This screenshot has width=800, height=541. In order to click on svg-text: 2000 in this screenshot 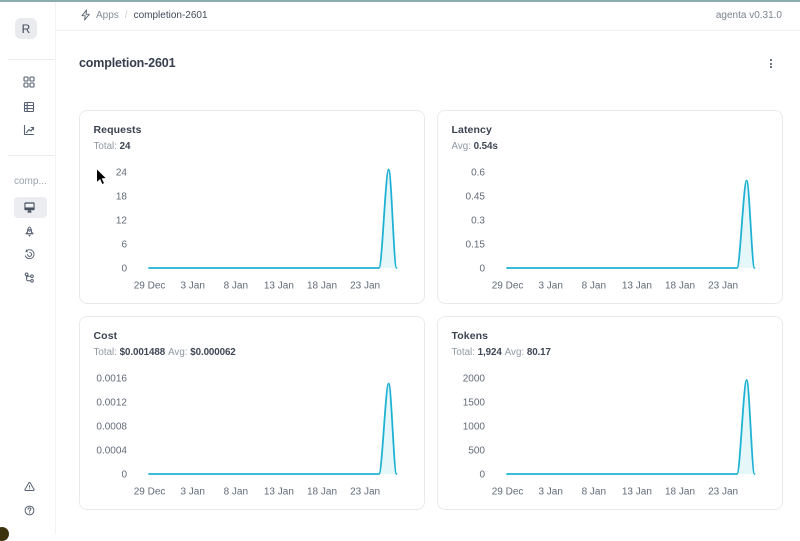, I will do `click(474, 379)`.